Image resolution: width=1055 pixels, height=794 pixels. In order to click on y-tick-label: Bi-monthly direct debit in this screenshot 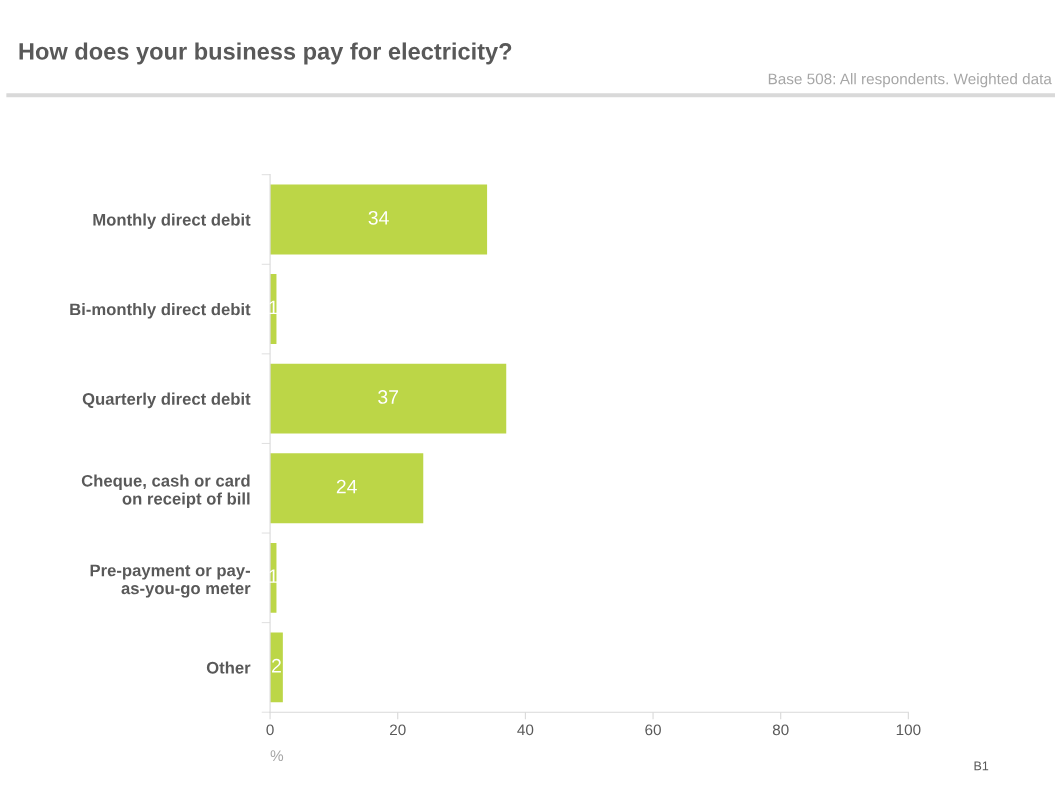, I will do `click(160, 311)`.